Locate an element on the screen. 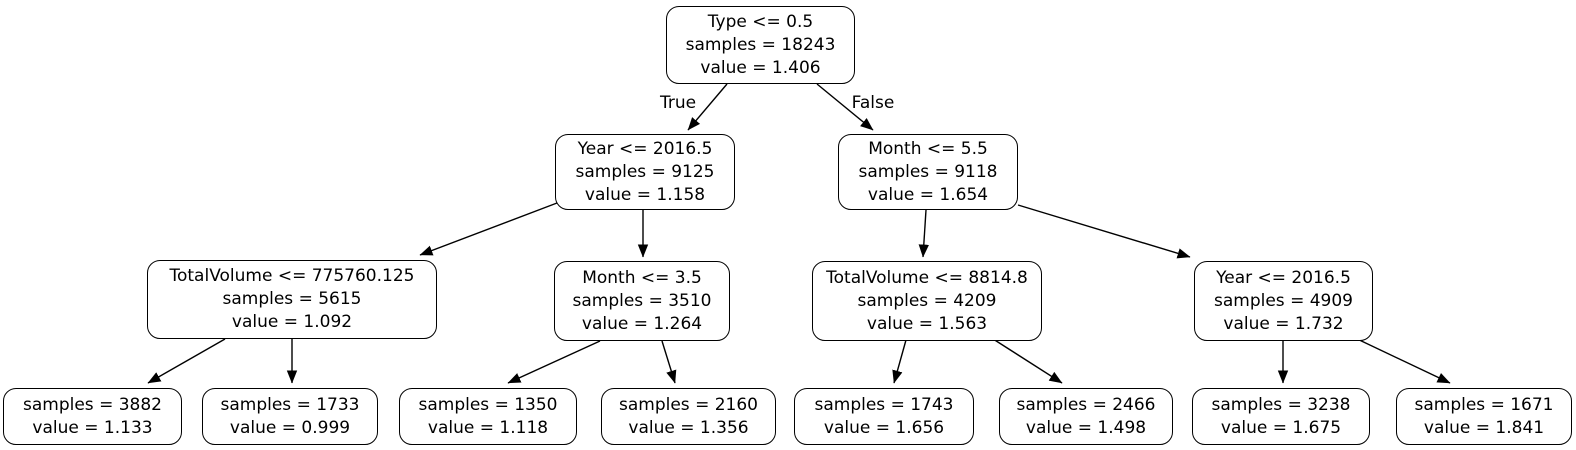  node-condition: Month <= 3.5 is located at coordinates (642, 277).